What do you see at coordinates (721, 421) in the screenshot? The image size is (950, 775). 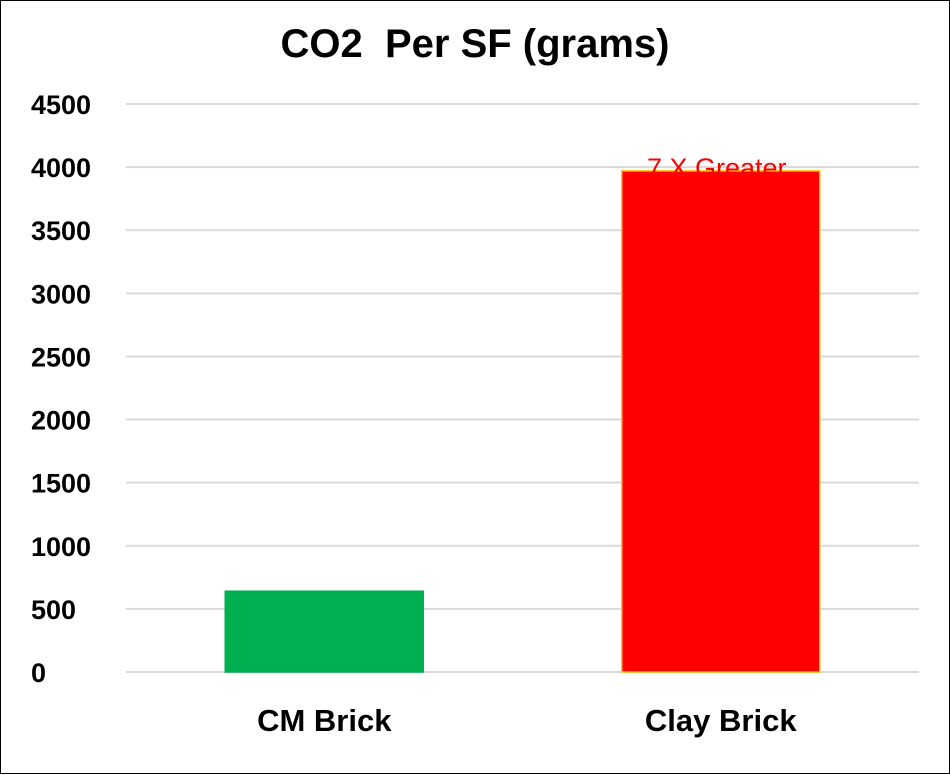 I see `bar-clay-brick` at bounding box center [721, 421].